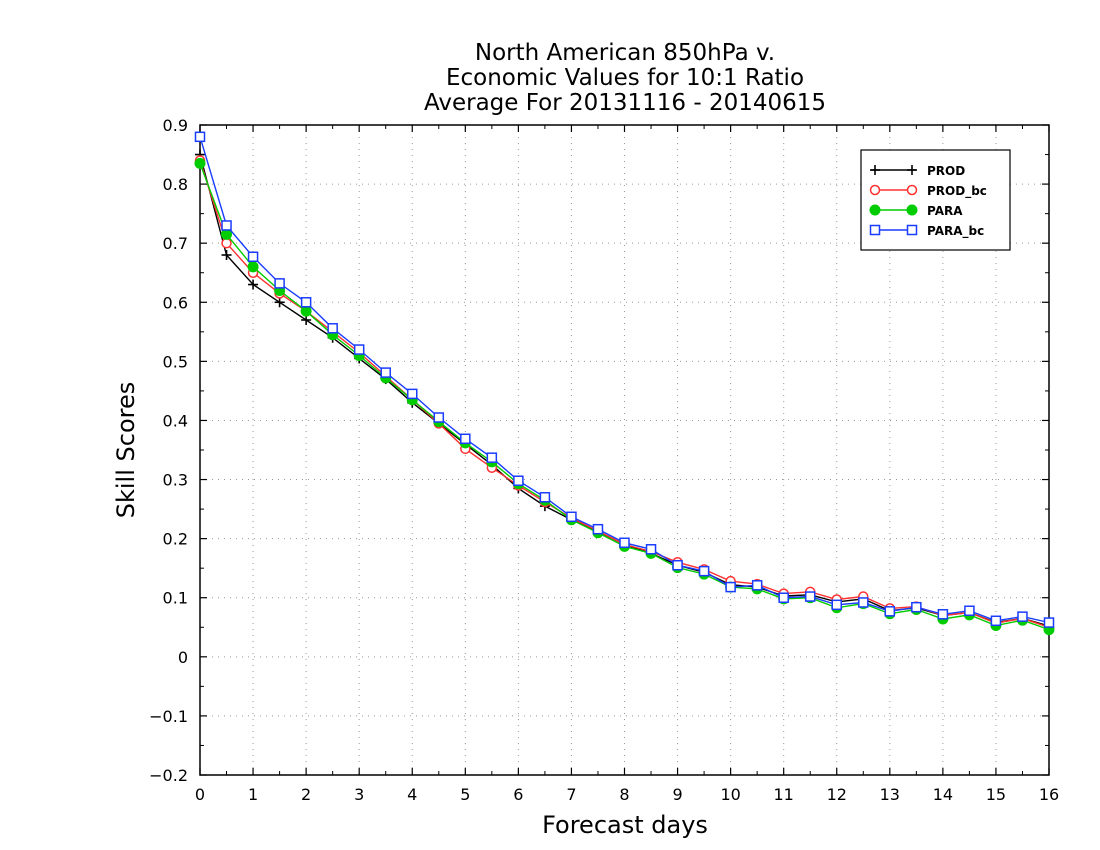 The image size is (1100, 850). I want to click on legend-item-para-bc: PARA_bc, so click(926, 231).